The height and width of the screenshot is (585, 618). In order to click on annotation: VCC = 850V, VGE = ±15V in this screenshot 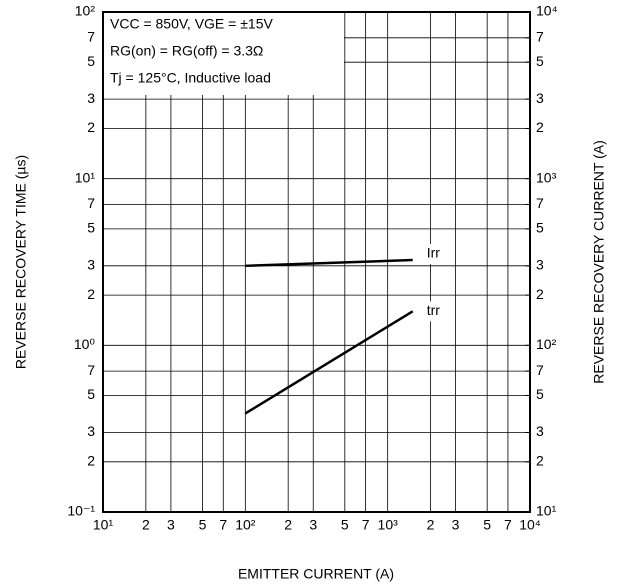, I will do `click(191, 24)`.